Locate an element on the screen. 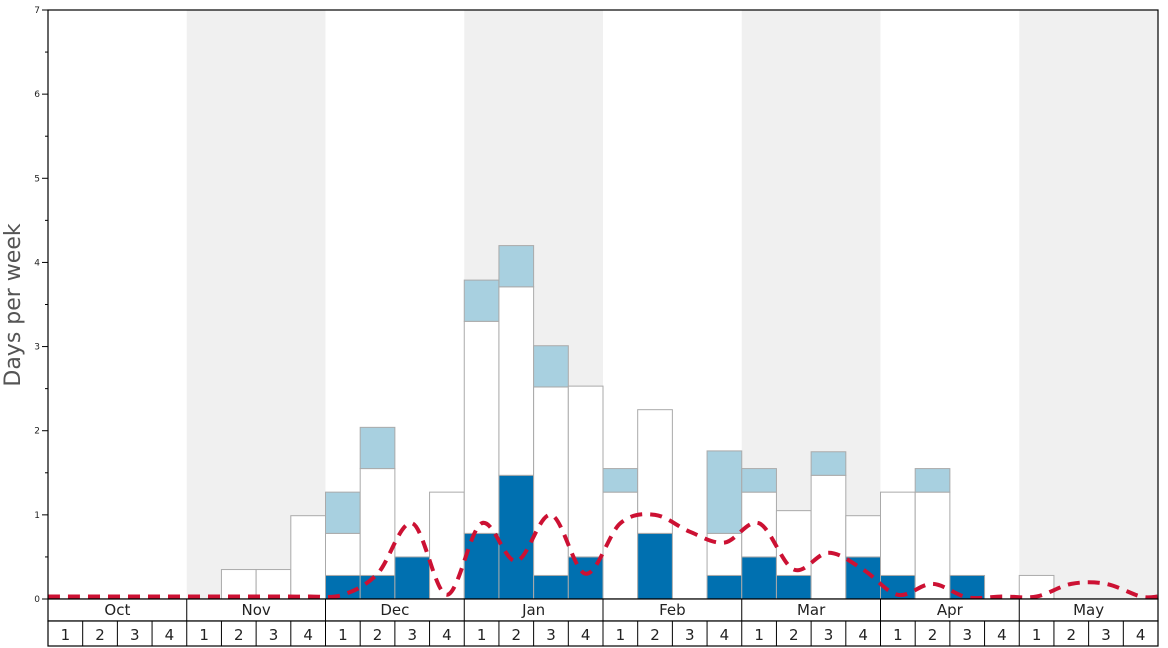 This screenshot has width=1168, height=648. month-label-jan: Jan is located at coordinates (533, 610).